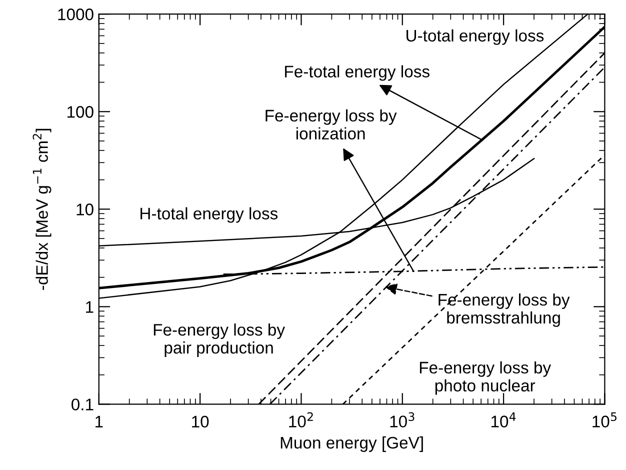  I want to click on x-tick-label: 10$^{5}$, so click(604, 420).